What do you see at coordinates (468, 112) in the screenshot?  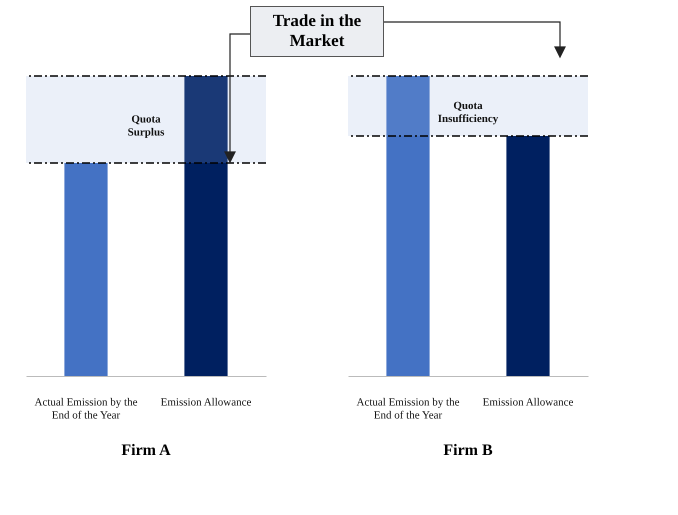 I see `band-label: Quota Insufficiency` at bounding box center [468, 112].